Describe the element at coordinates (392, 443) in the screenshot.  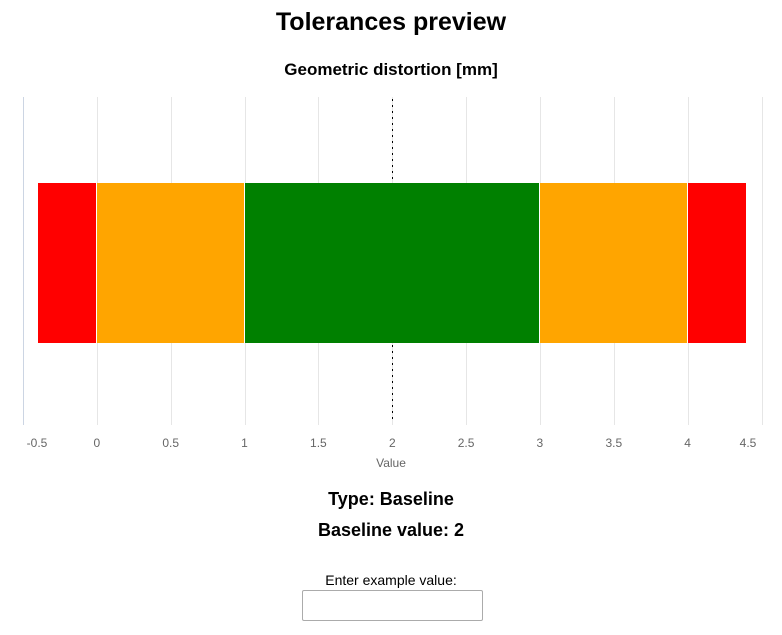
I see `x-tick-label: 2` at that location.